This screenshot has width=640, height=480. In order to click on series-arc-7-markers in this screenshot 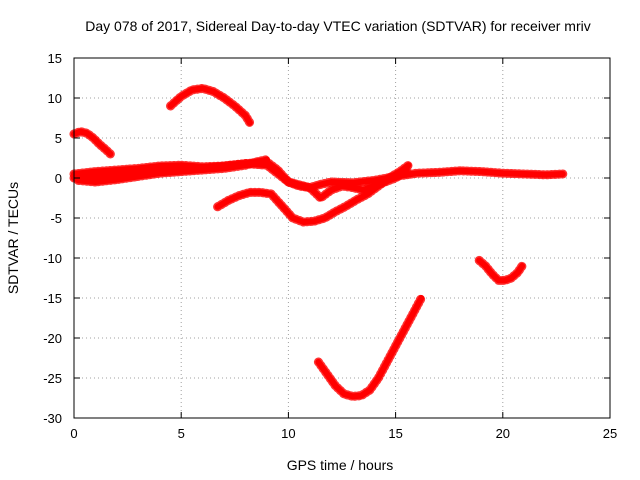, I will do `click(369, 347)`.